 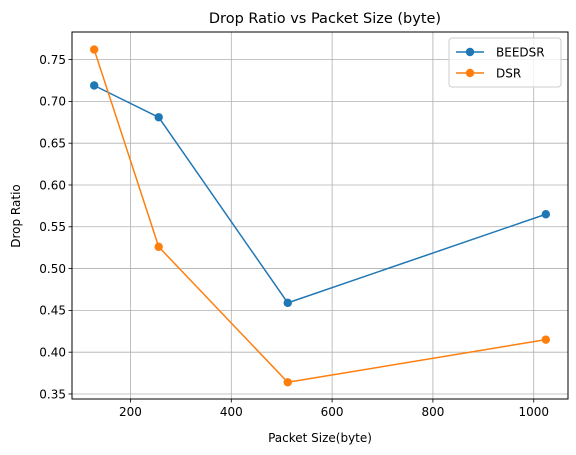 I want to click on legend-marker-beedsr, so click(x=470, y=52).